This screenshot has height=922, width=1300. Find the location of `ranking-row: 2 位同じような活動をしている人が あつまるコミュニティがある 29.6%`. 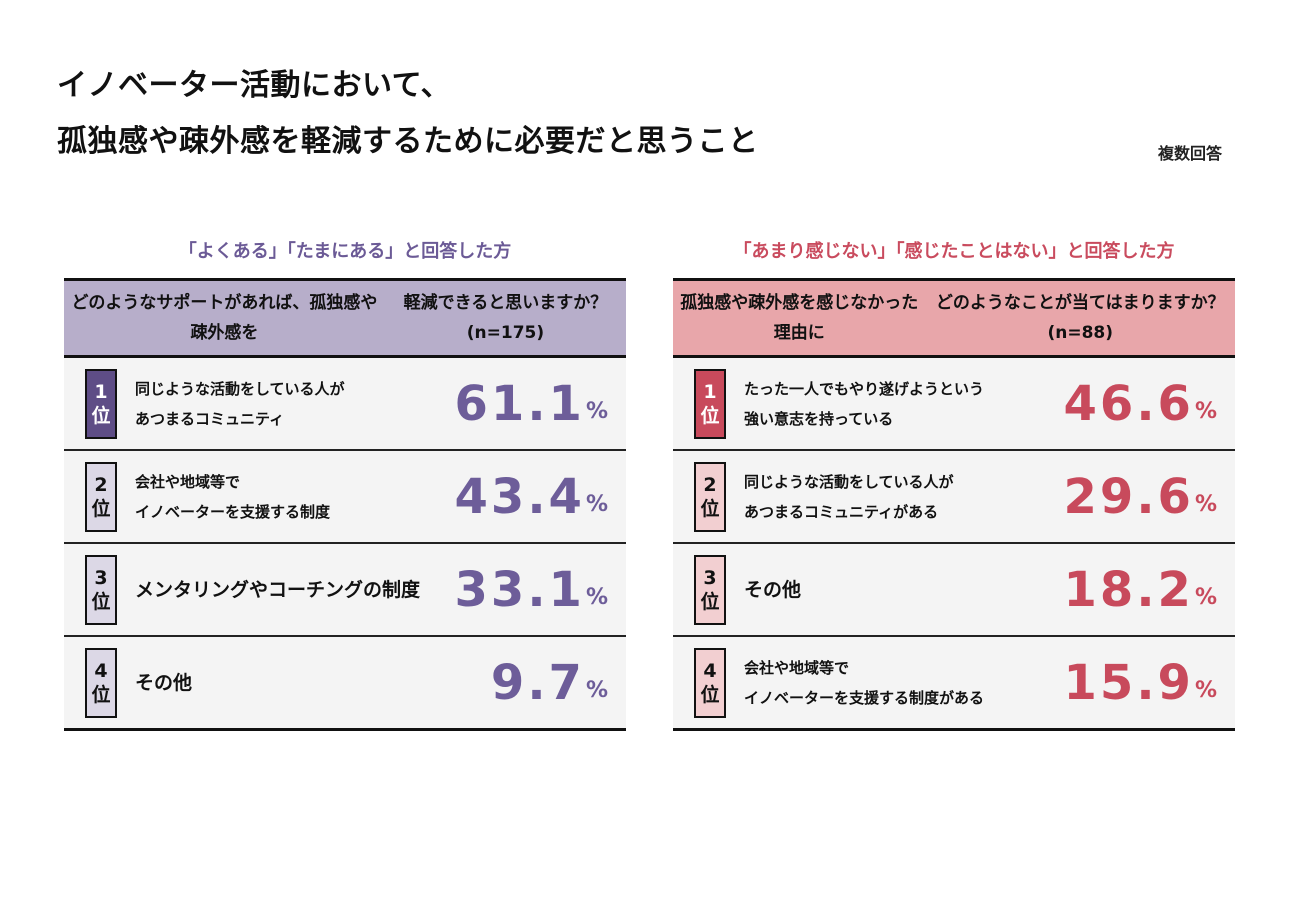

ranking-row: 2 位同じような活動をしている人が あつまるコミュニティがある 29.6% is located at coordinates (954, 497).